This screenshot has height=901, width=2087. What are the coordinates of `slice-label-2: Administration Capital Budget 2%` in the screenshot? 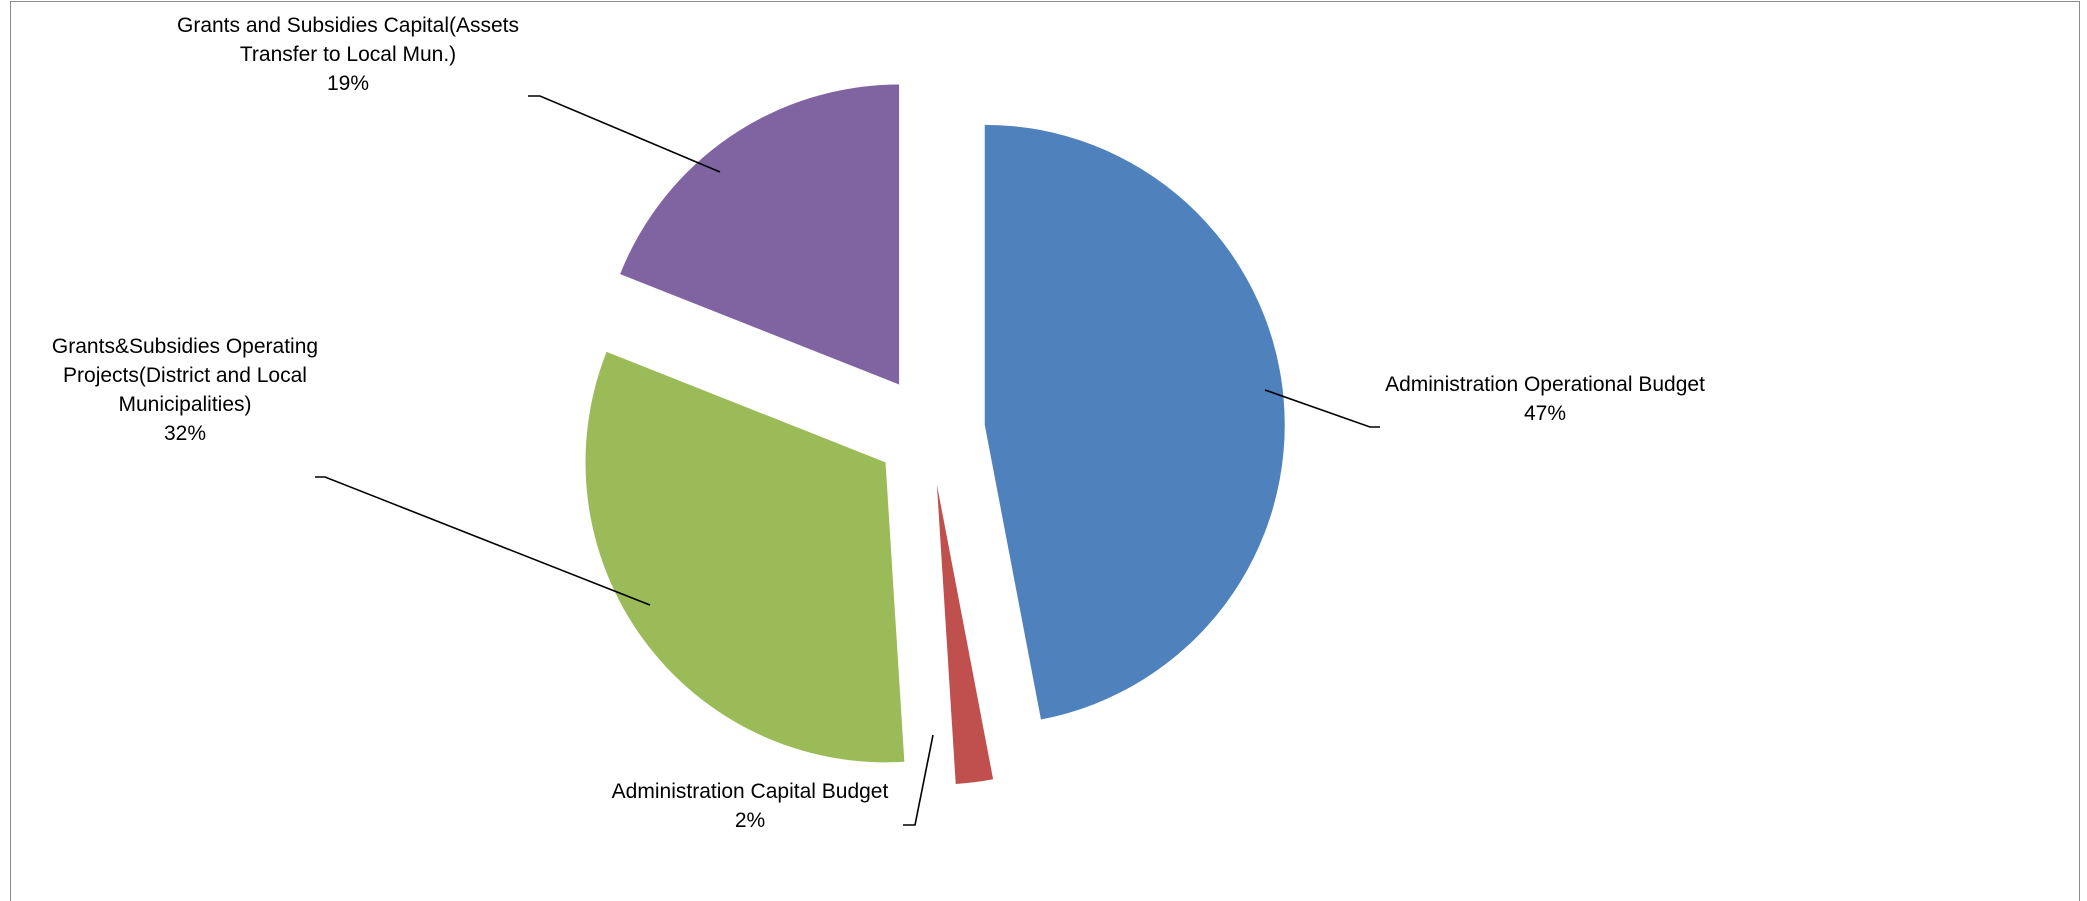 It's located at (750, 806).